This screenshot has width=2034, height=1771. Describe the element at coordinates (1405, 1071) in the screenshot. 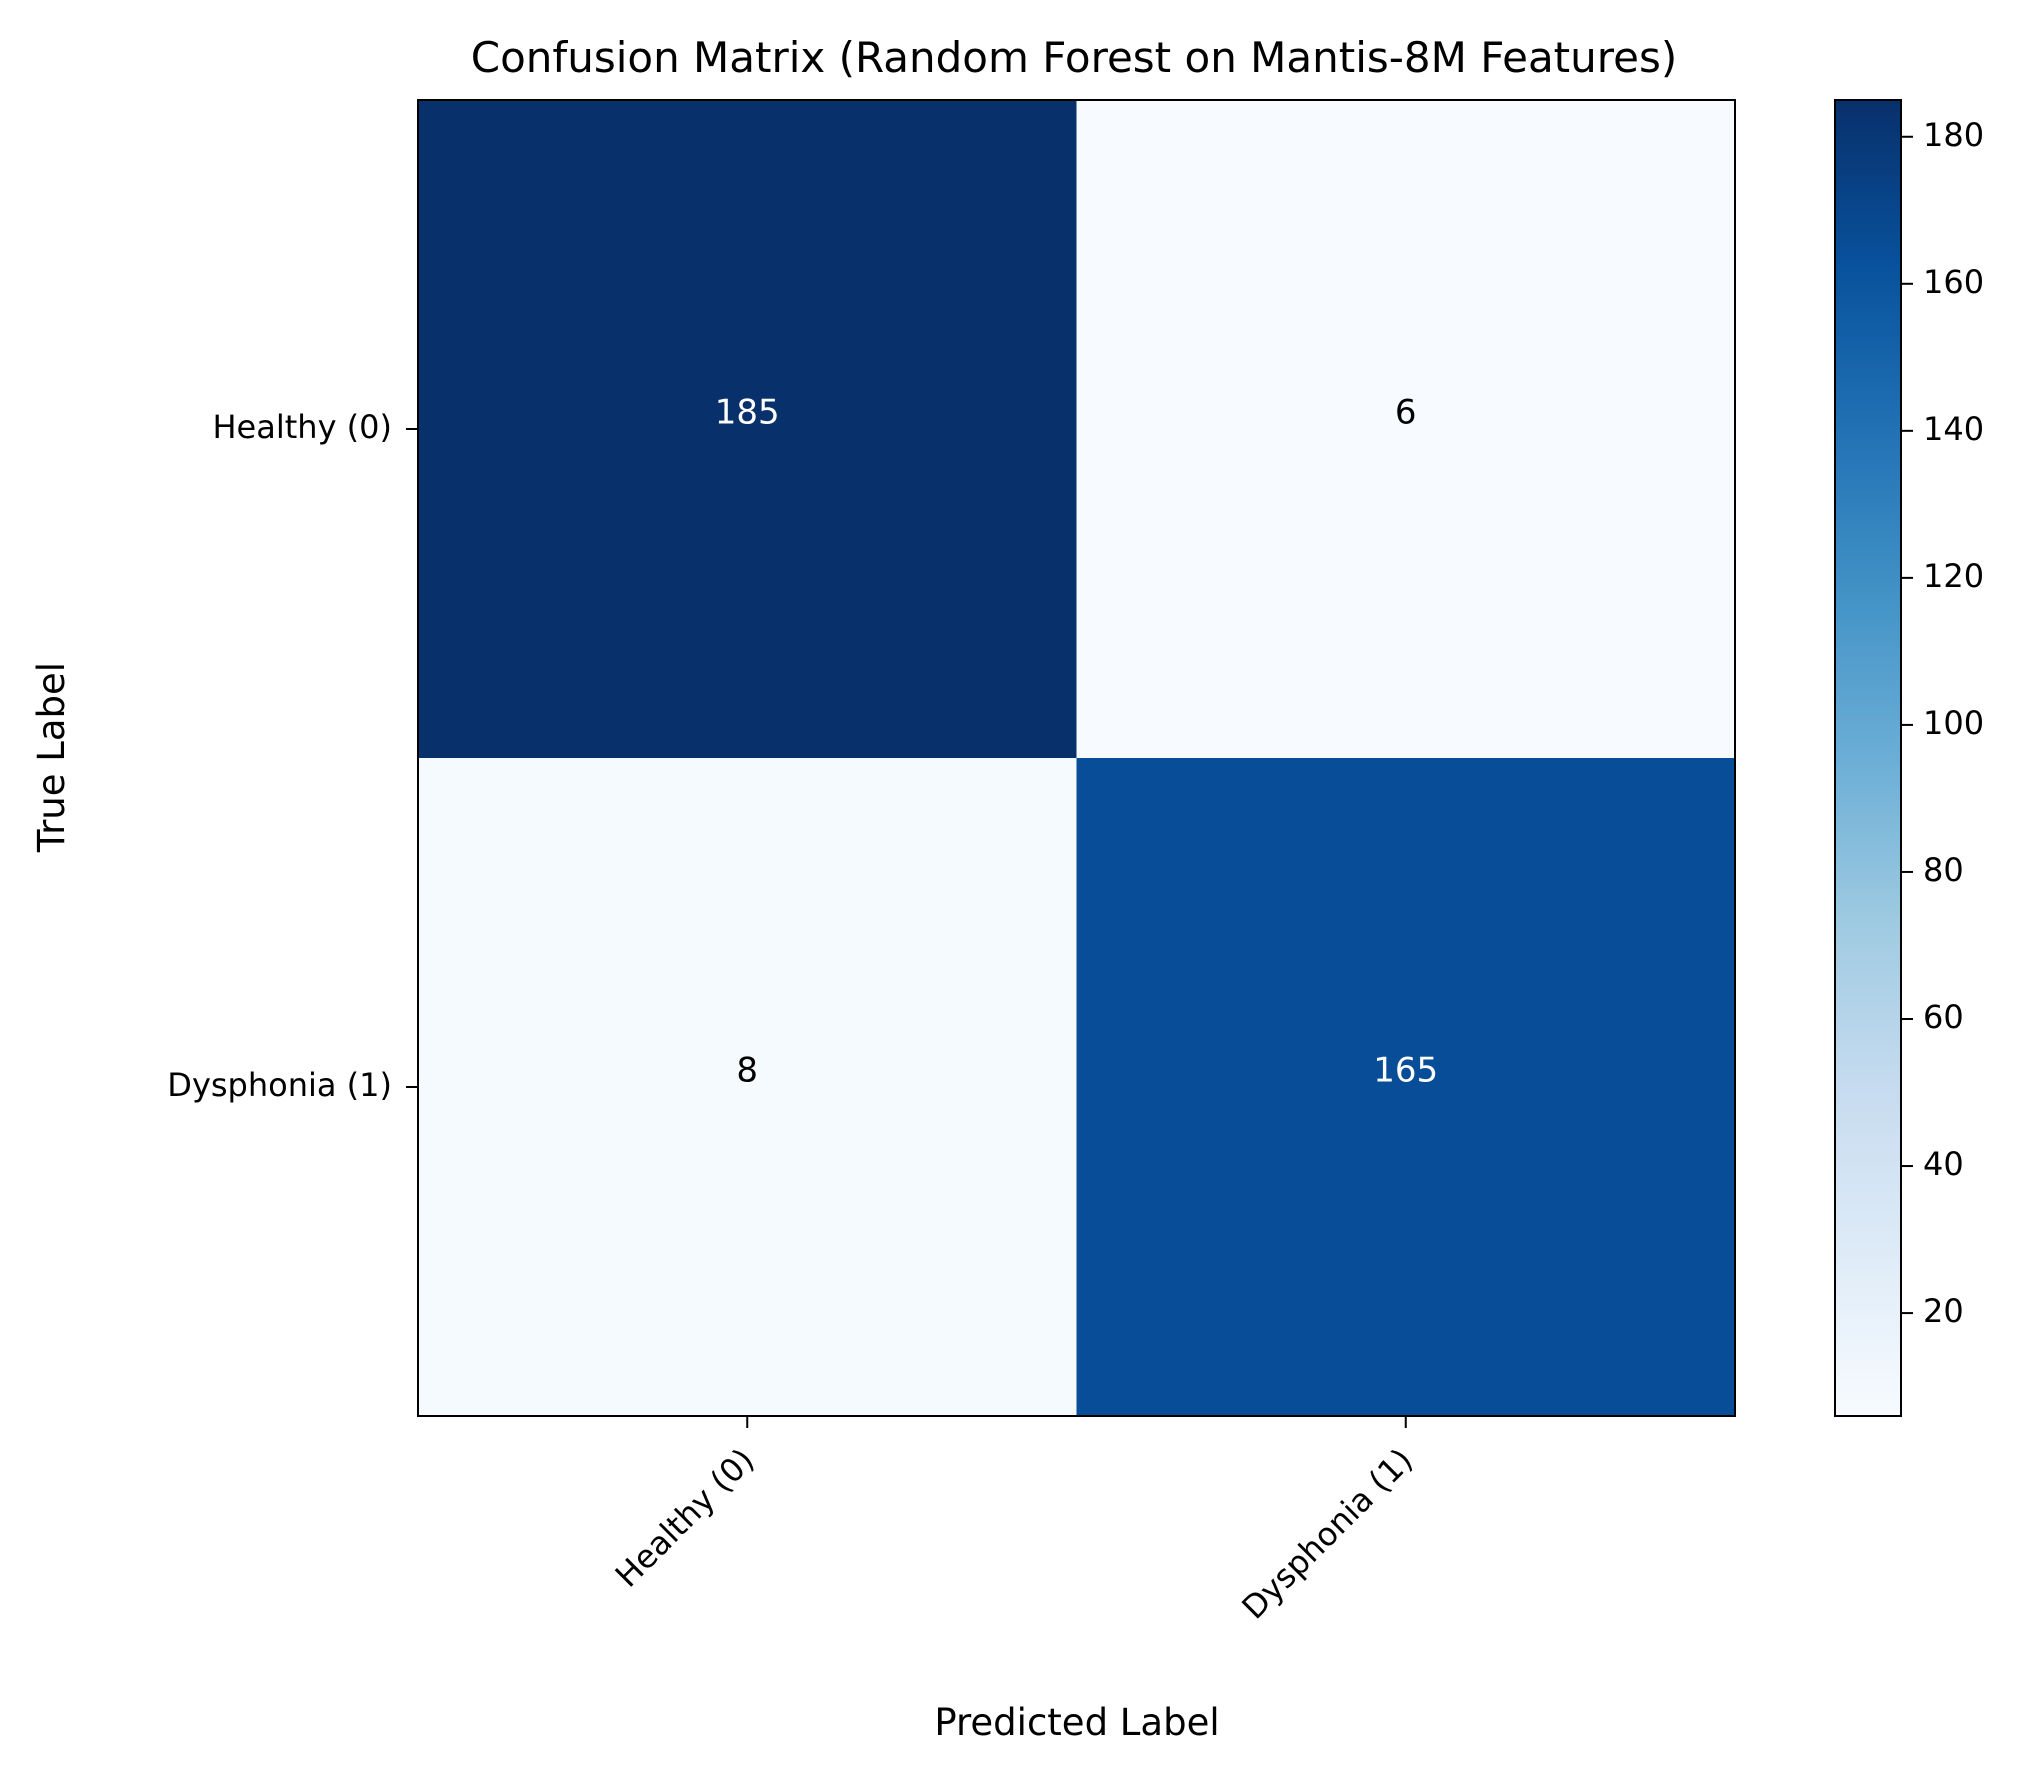

I see `cell-value-r1-c1: 165` at that location.